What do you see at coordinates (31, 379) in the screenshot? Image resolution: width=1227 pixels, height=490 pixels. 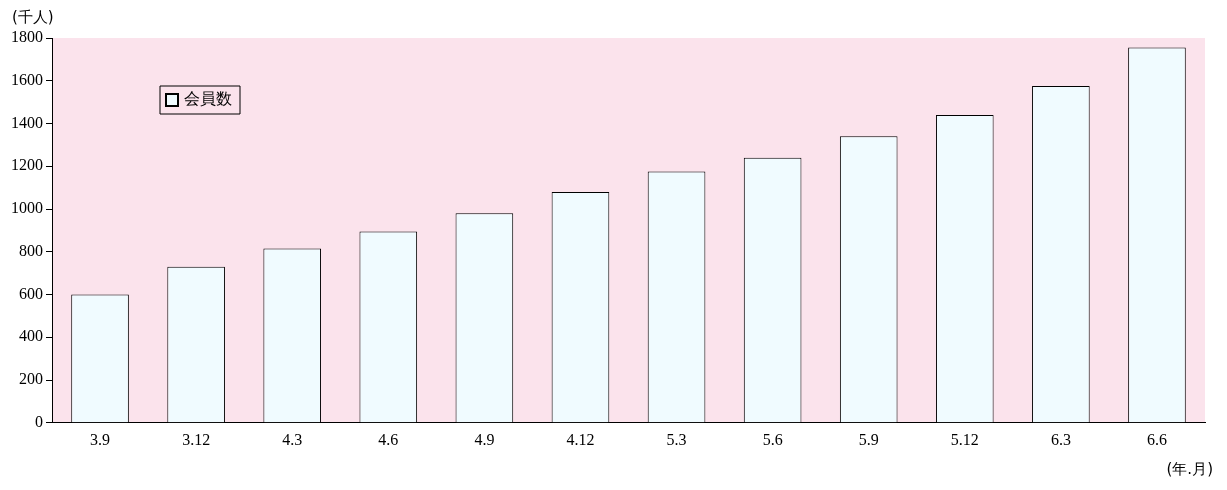 I see `y-tick-label: 200` at bounding box center [31, 379].